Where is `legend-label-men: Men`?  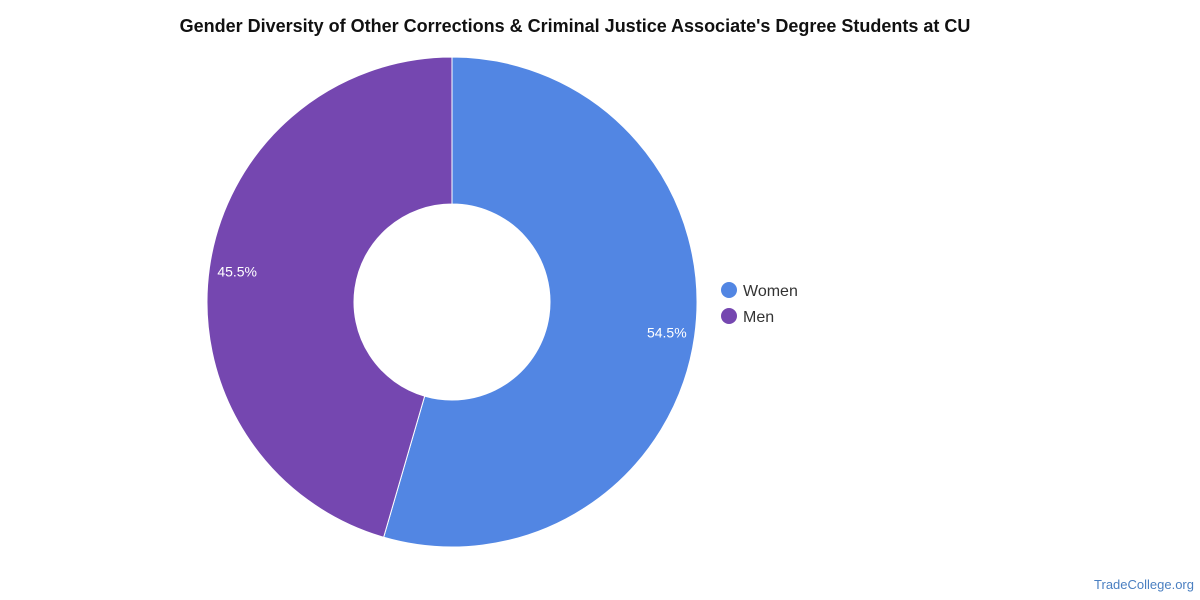
legend-label-men: Men is located at coordinates (758, 317).